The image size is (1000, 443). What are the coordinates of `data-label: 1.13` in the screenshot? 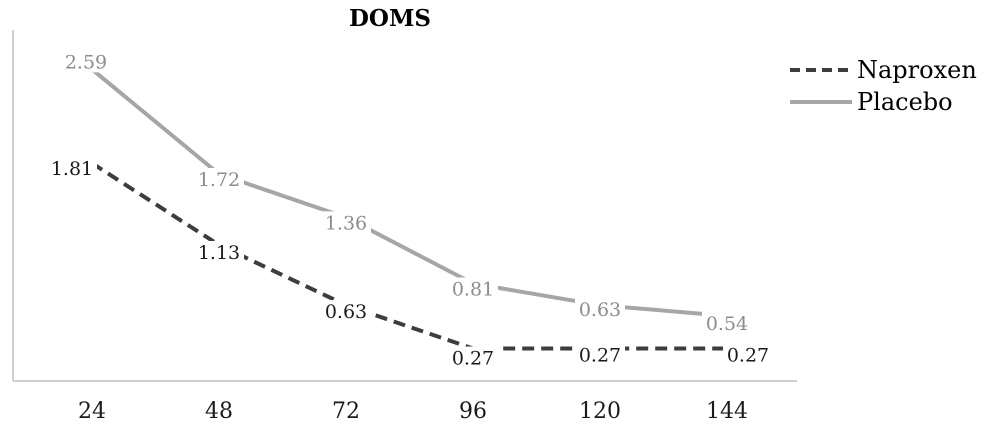 It's located at (219, 253).